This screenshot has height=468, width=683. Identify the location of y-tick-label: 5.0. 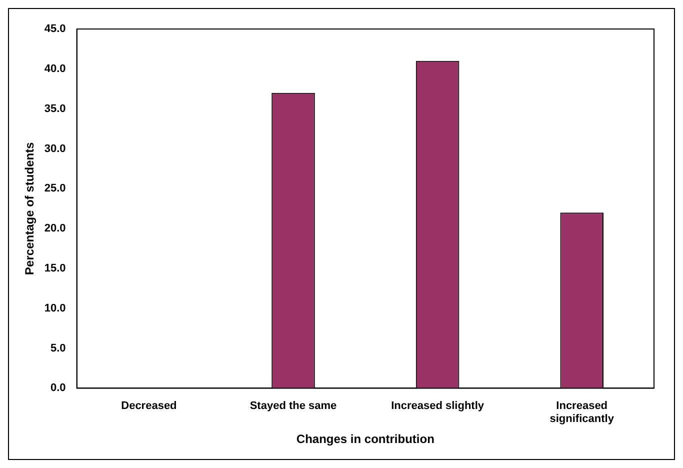
(58, 348).